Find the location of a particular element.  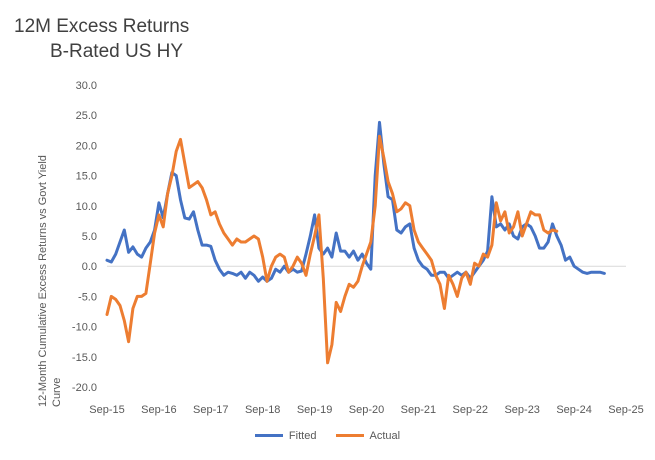

y-tick-label: 25.0 is located at coordinates (86, 116).